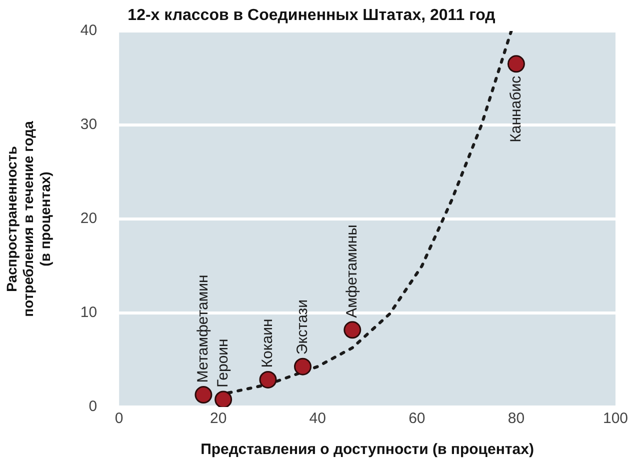 The image size is (631, 463). I want to click on y-tick-label: 20, so click(89, 219).